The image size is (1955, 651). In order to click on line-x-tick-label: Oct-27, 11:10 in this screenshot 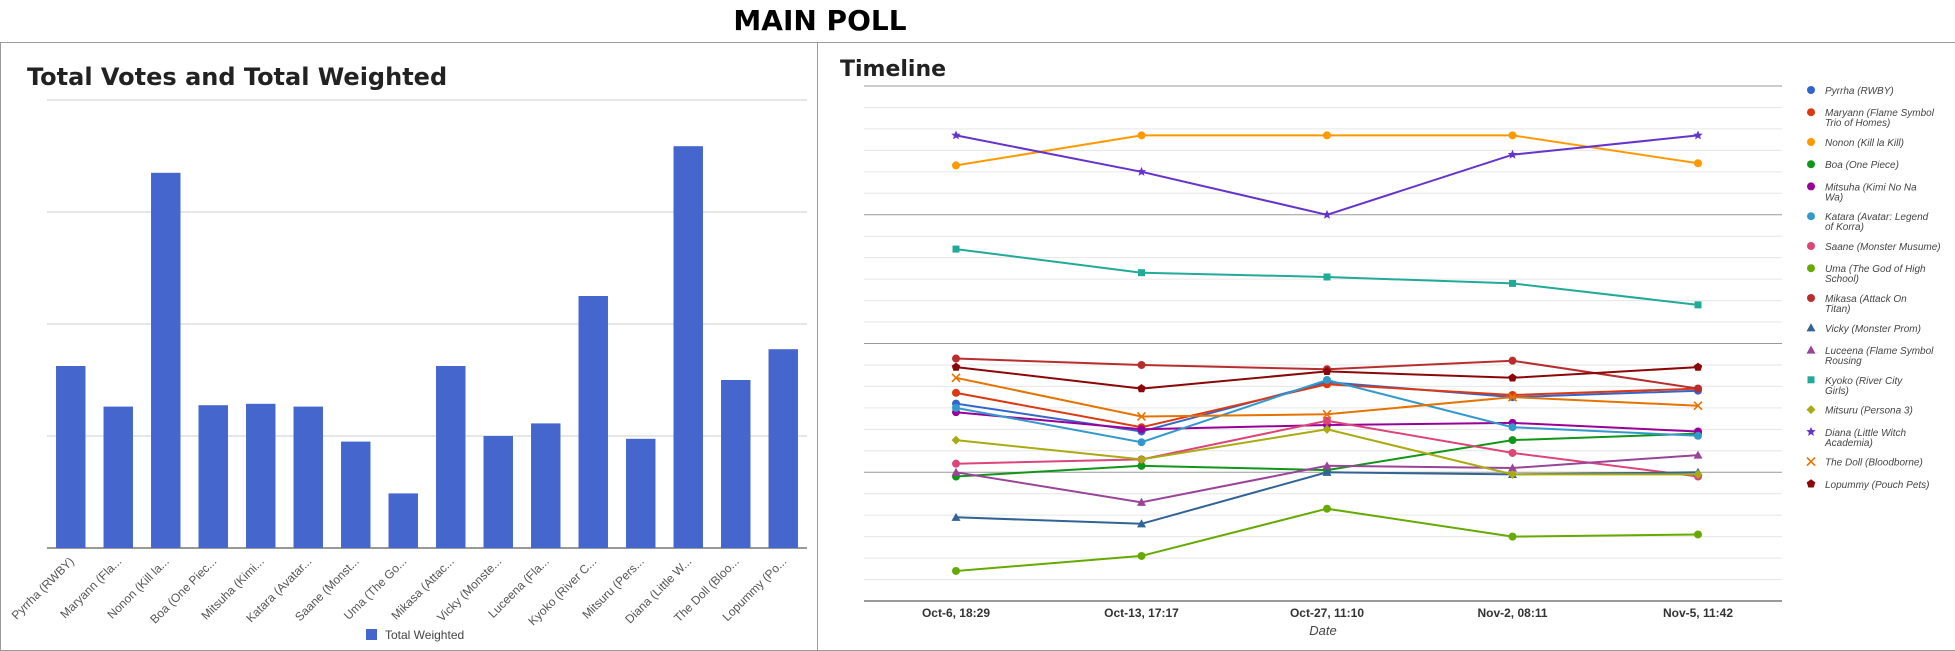, I will do `click(1327, 613)`.